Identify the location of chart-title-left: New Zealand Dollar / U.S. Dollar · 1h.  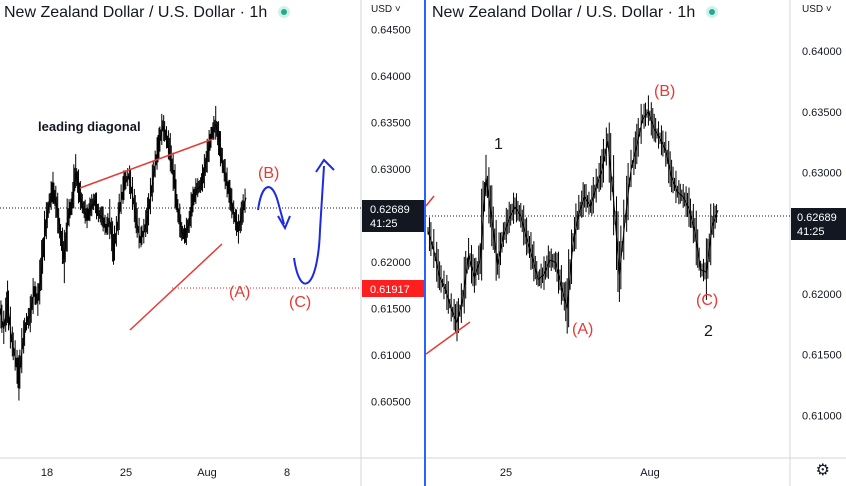
(147, 13).